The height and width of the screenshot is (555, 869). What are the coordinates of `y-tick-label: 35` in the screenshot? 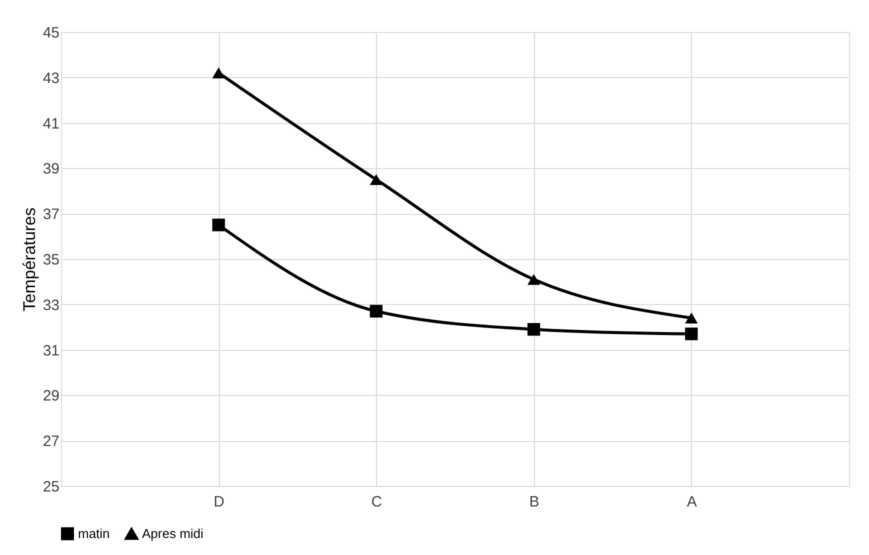 It's located at (51, 260).